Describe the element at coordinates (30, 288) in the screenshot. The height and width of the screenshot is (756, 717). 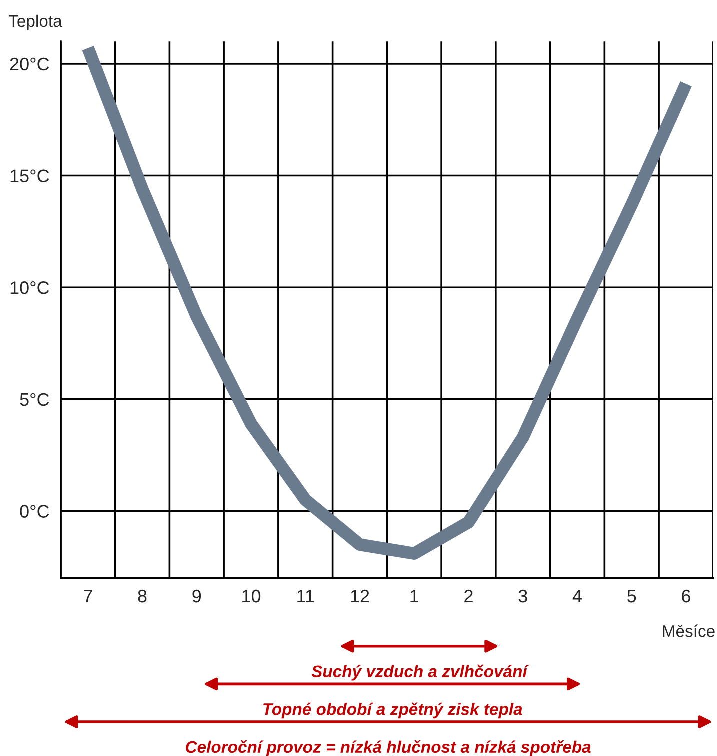
I see `y-tick-label: 10°C` at that location.